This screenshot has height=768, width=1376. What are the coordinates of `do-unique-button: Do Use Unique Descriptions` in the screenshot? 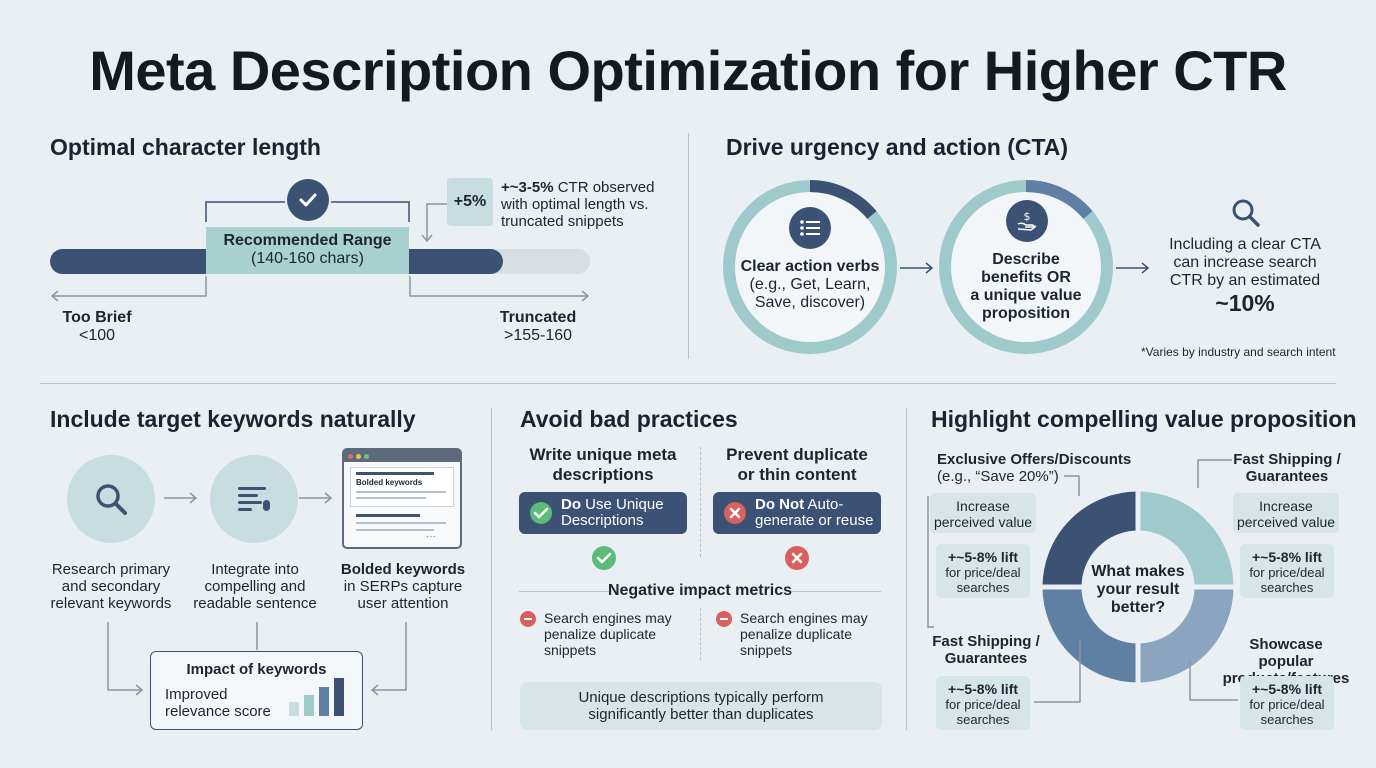 It's located at (603, 513).